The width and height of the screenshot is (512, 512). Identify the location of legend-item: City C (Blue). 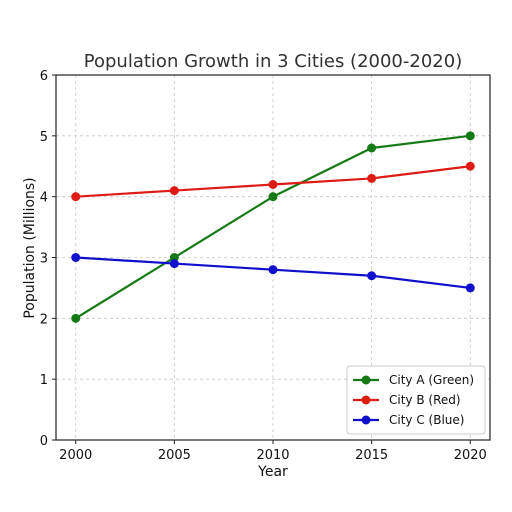
(408, 420).